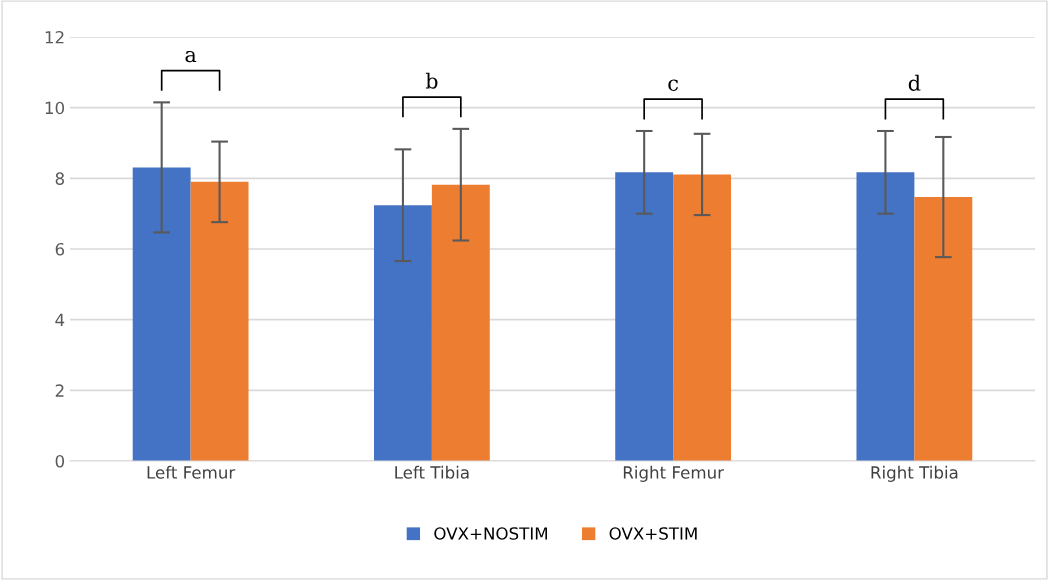 This screenshot has height=580, width=1049. What do you see at coordinates (673, 85) in the screenshot?
I see `annotation: c` at bounding box center [673, 85].